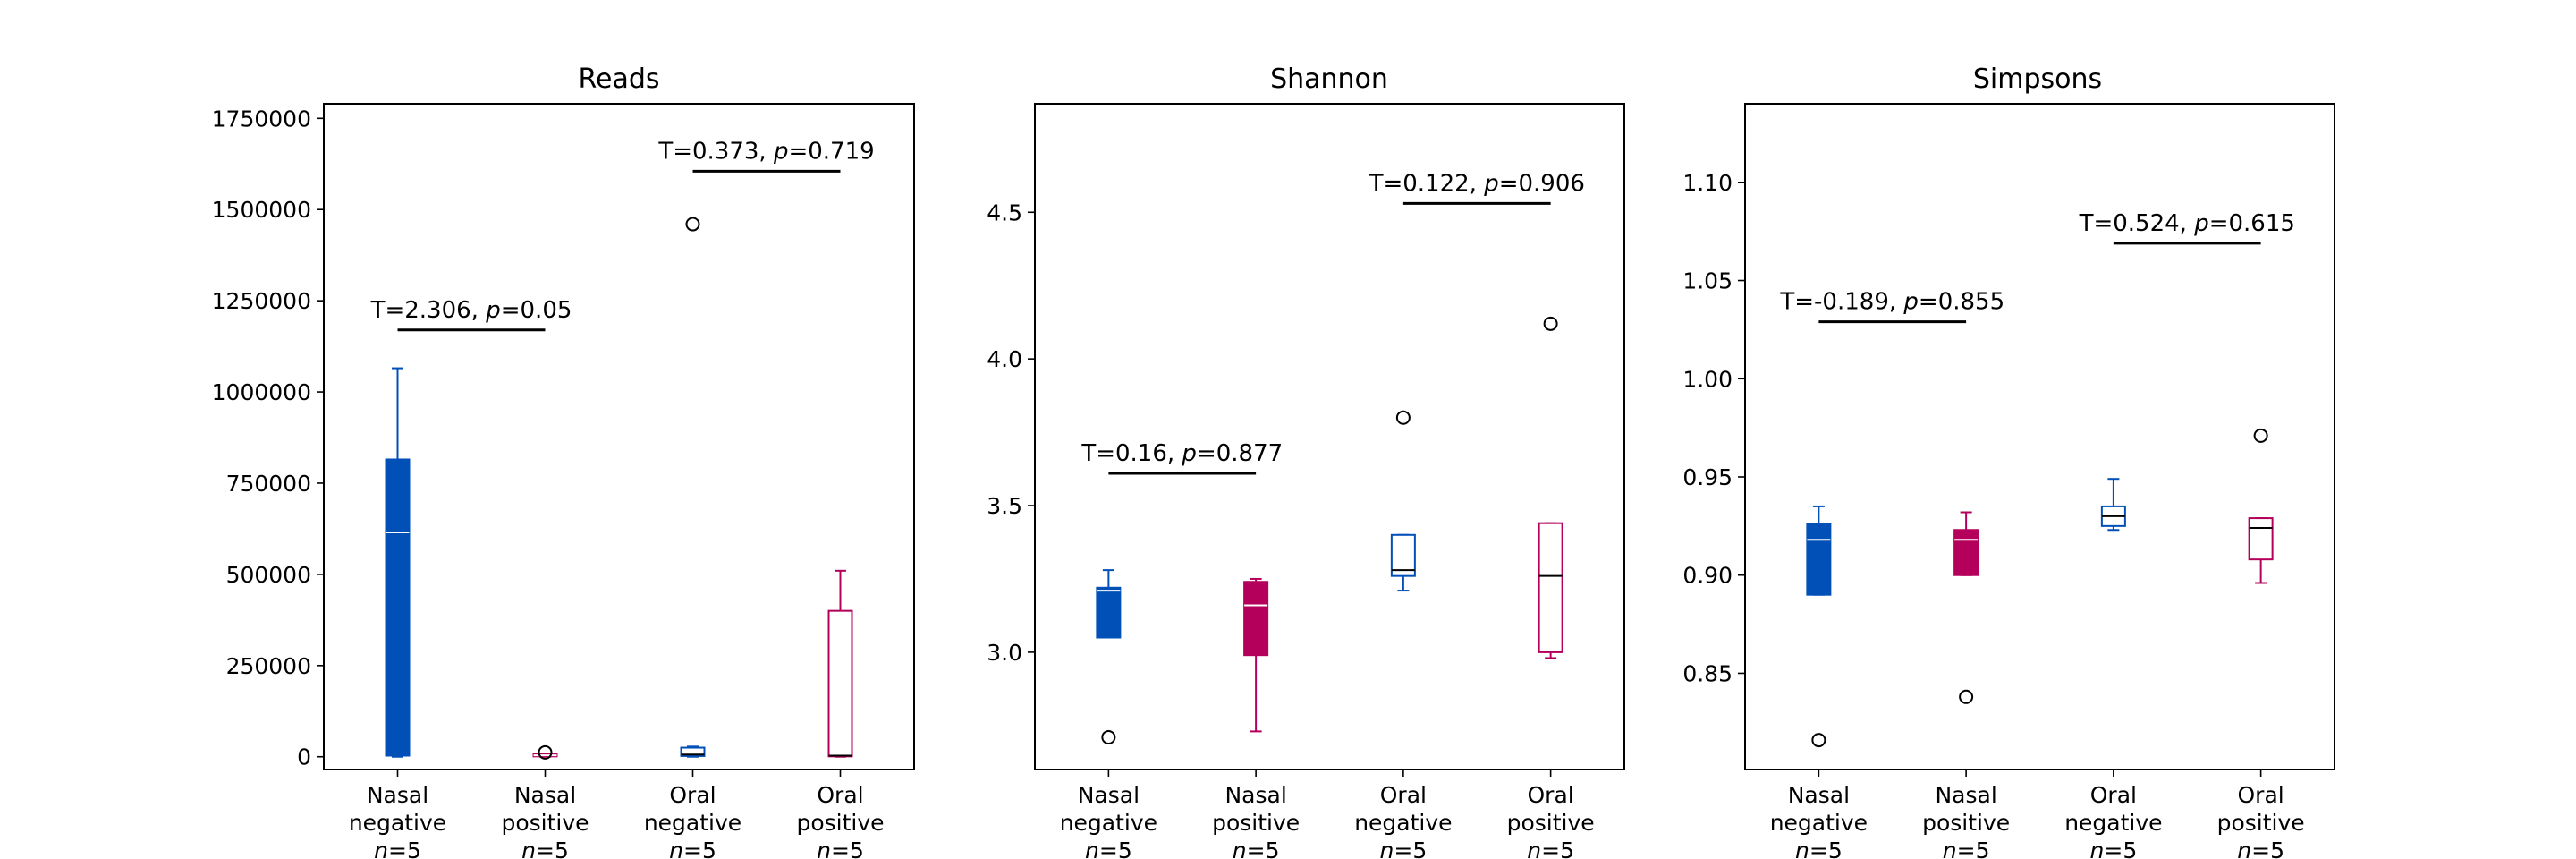 This screenshot has width=2576, height=859. What do you see at coordinates (261, 210) in the screenshot?
I see `y-tick-label: 1500000` at bounding box center [261, 210].